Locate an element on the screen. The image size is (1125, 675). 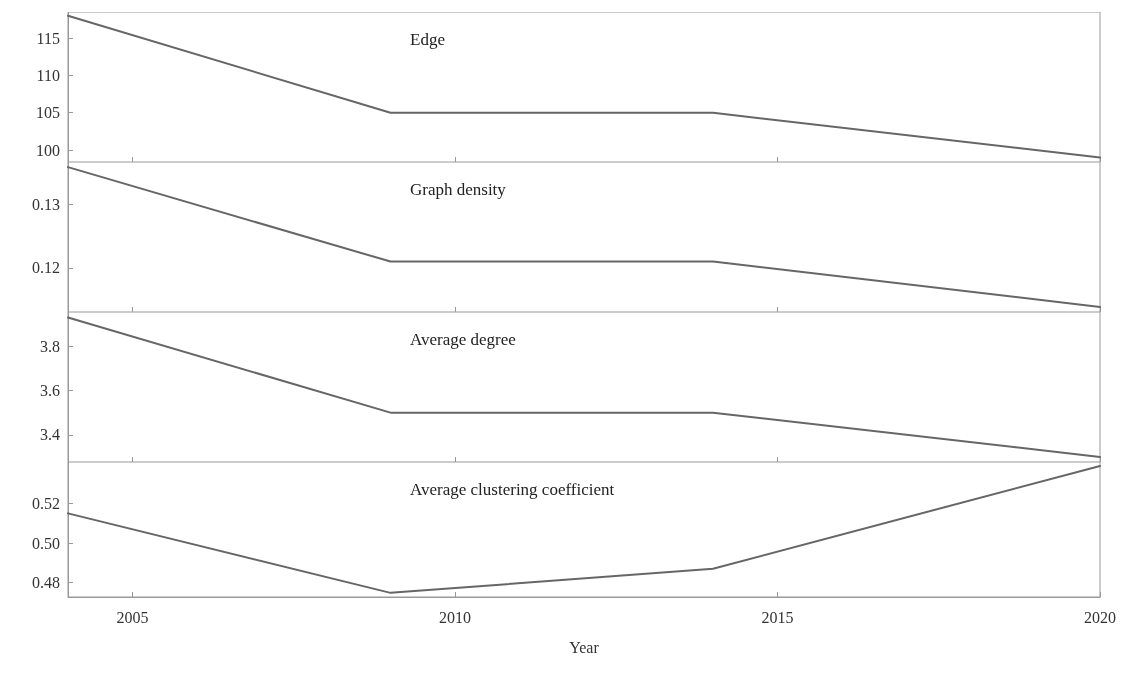
x-tick-label: 2020 is located at coordinates (1100, 617).